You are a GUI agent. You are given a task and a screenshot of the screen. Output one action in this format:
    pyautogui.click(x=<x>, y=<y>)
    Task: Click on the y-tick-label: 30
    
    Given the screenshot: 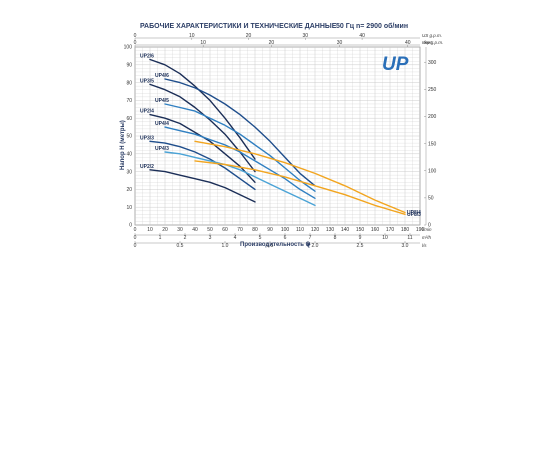 What is the action you would take?
    pyautogui.click(x=129, y=172)
    